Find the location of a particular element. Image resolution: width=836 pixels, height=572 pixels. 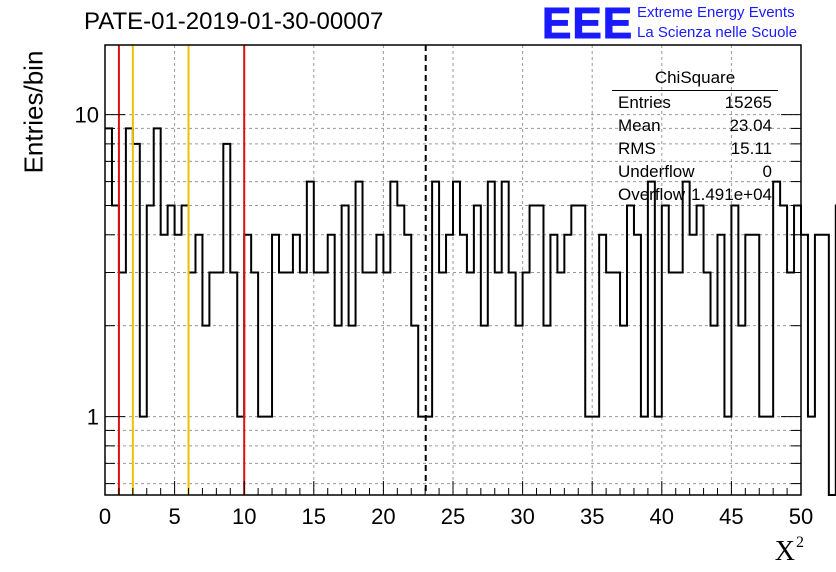

x-tick-label: 20 is located at coordinates (383, 516).